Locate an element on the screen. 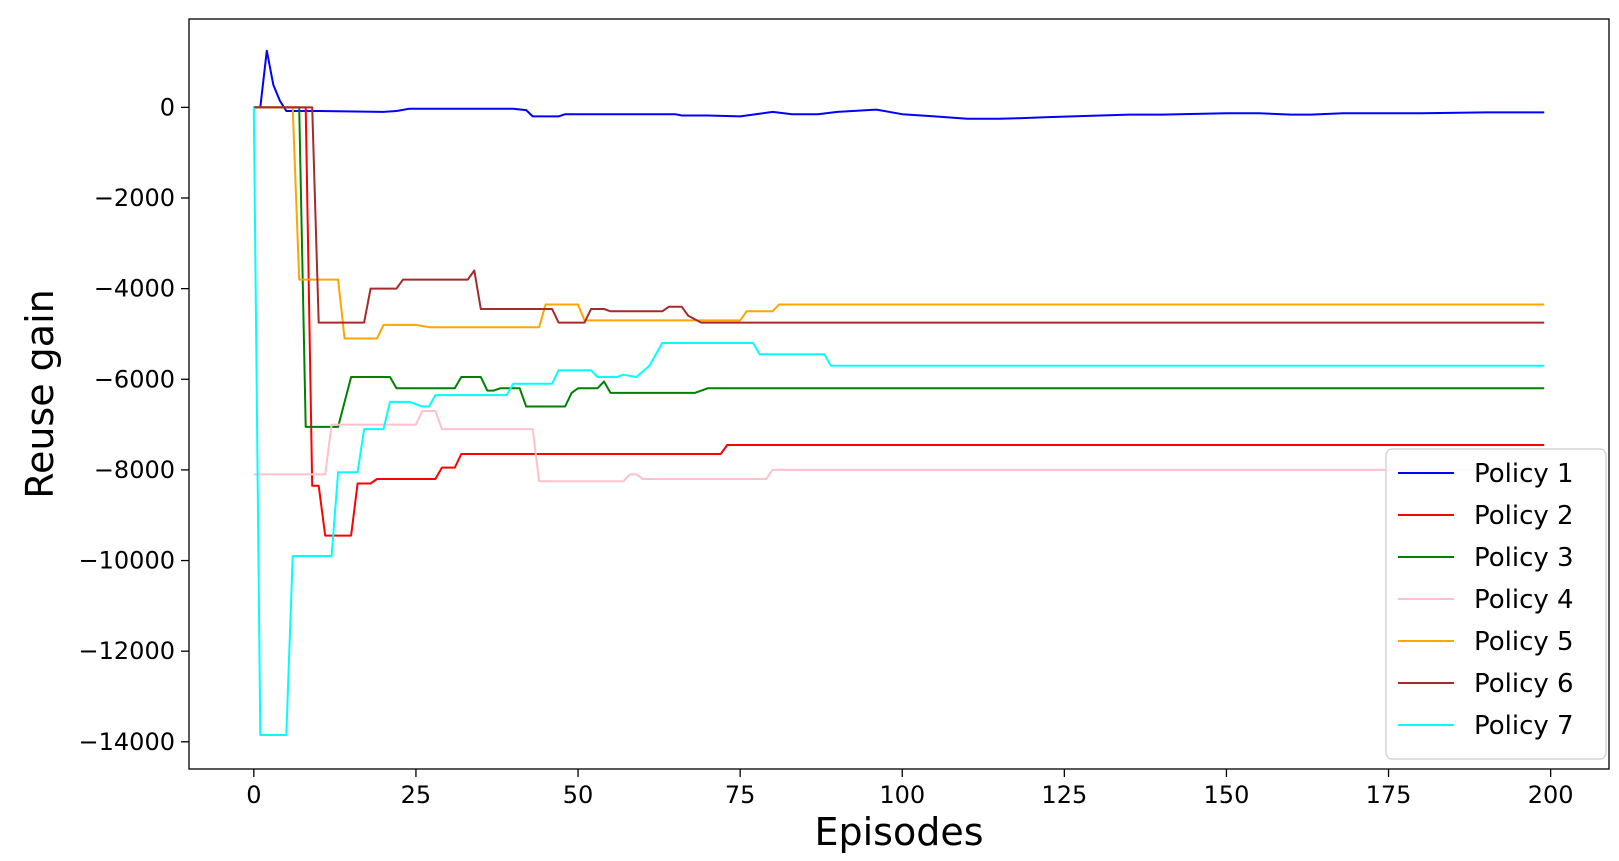  legend-label: Policy 7 is located at coordinates (1524, 726).